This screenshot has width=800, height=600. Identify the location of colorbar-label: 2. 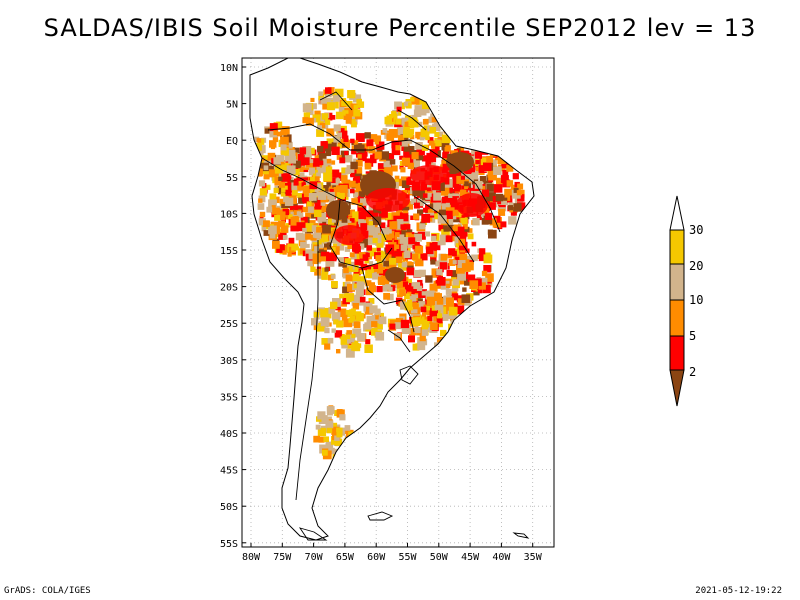
(692, 372).